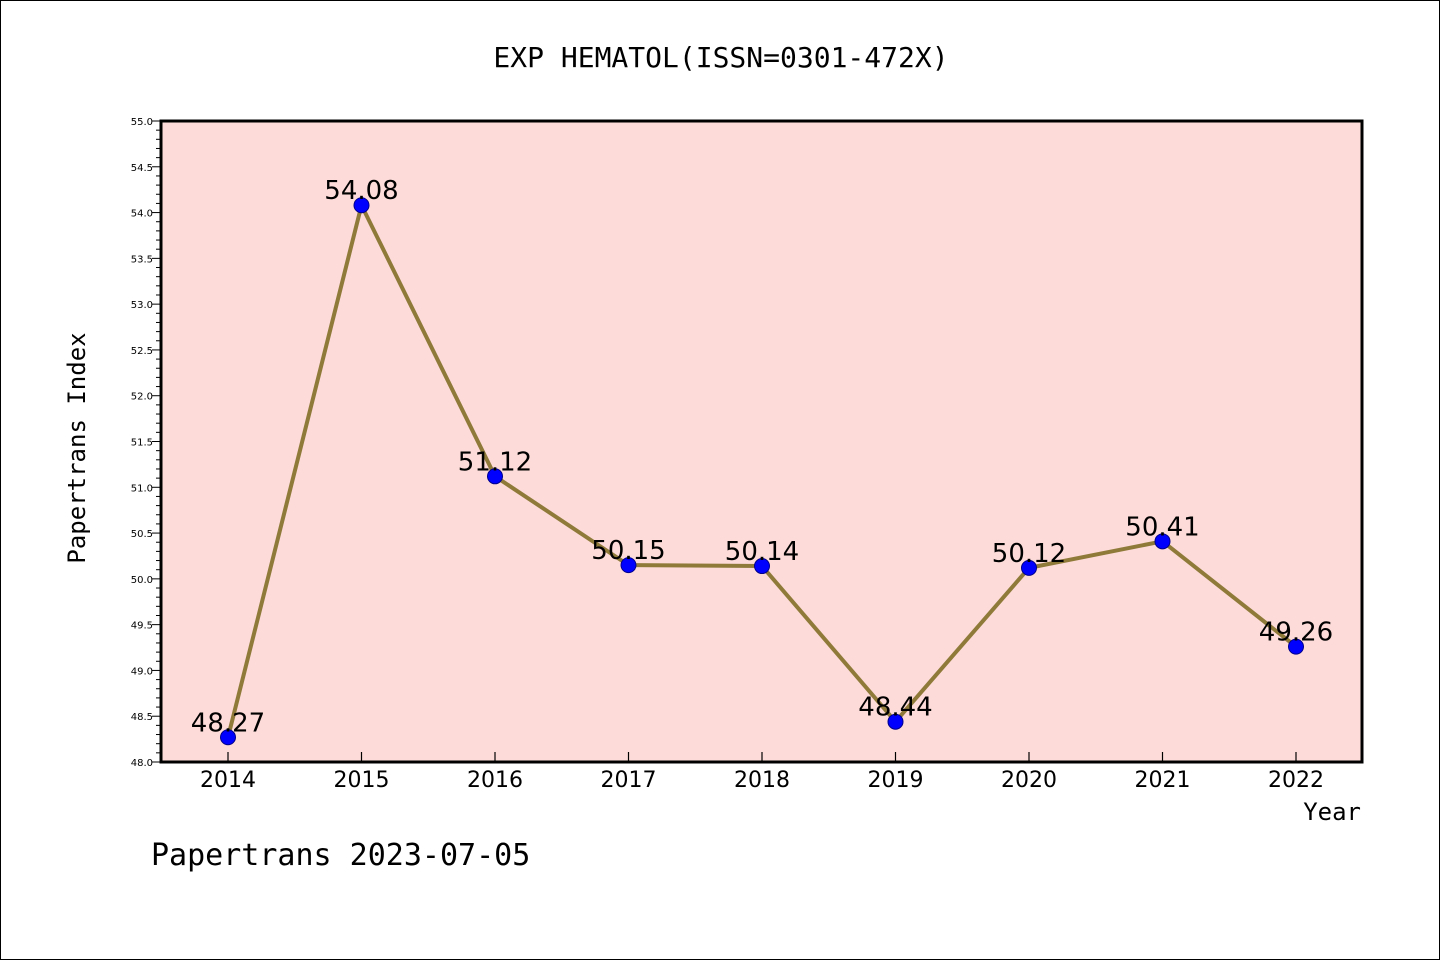  I want to click on y-tick-label: 51.5, so click(142, 443).